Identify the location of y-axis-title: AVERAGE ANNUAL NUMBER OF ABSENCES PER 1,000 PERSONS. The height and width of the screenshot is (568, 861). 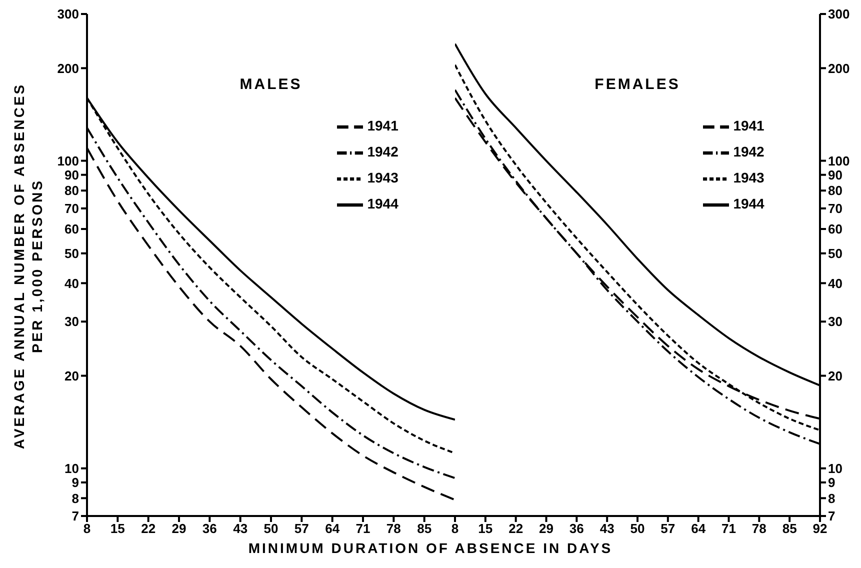
(28, 267).